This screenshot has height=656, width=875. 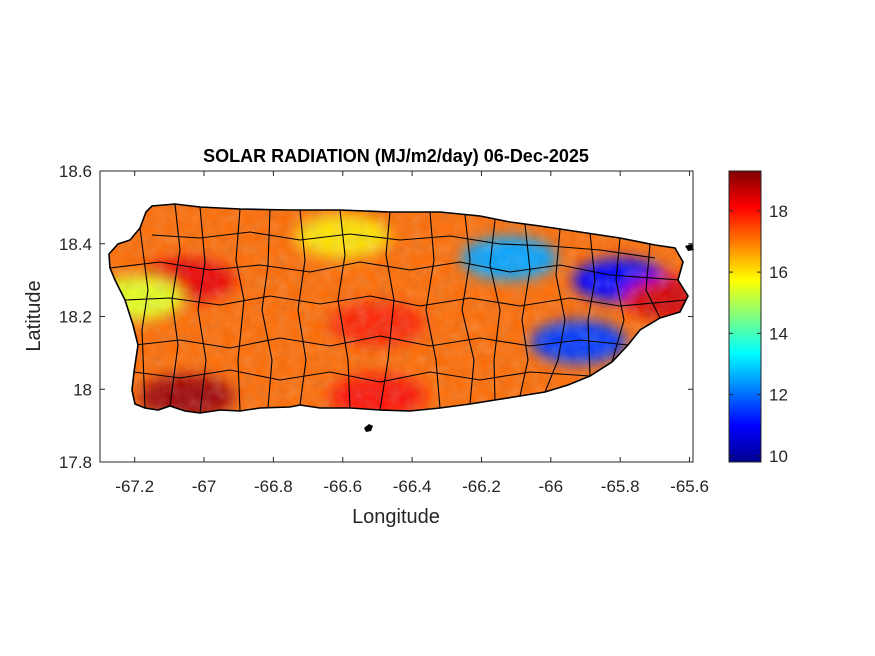 I want to click on colorbar-ticks: 10 12 14 16 18, so click(x=758, y=334).